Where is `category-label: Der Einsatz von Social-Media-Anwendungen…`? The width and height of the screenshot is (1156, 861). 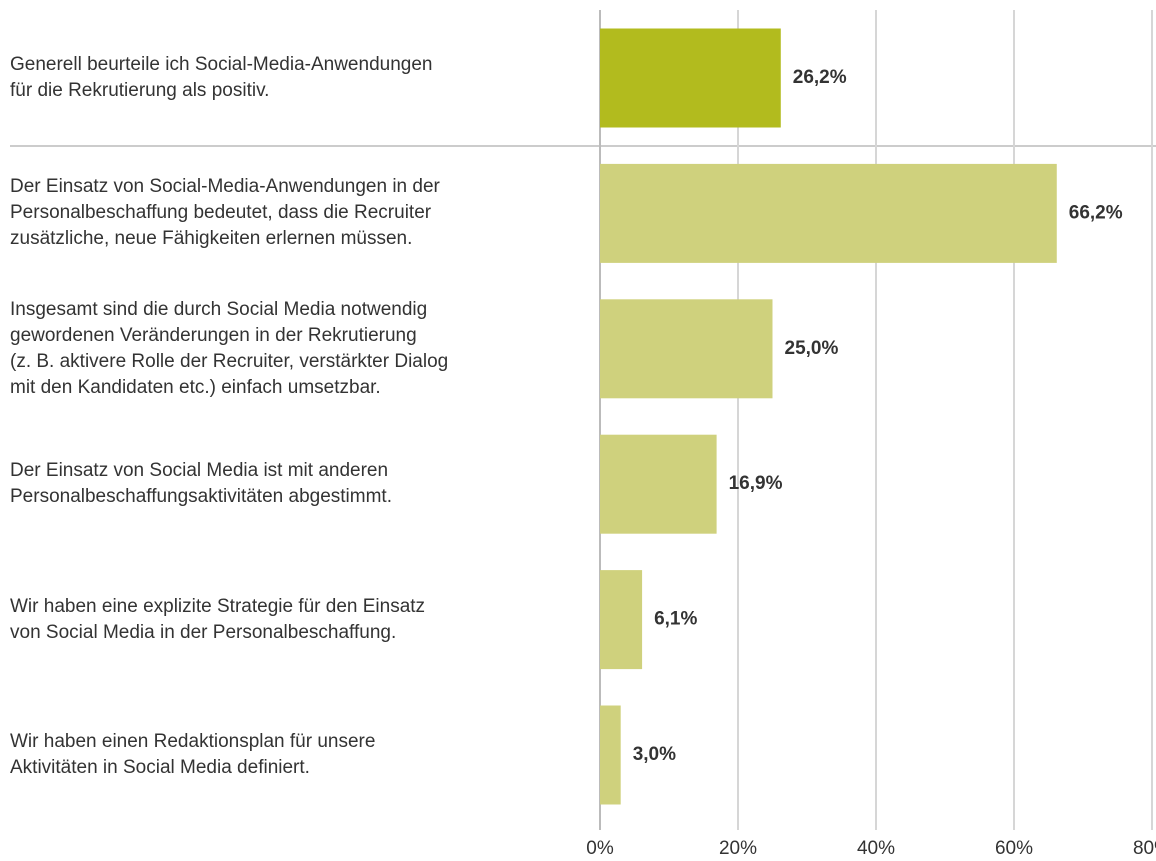
category-label: Der Einsatz von Social-Media-Anwendungen… is located at coordinates (225, 213).